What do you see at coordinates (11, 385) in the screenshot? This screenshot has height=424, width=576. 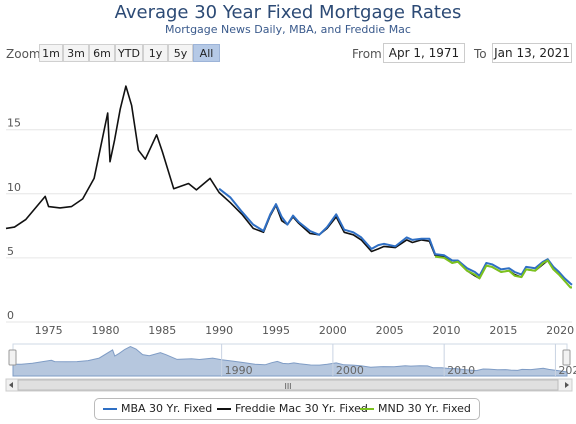 I see `scroll-left-arrow-icon` at bounding box center [11, 385].